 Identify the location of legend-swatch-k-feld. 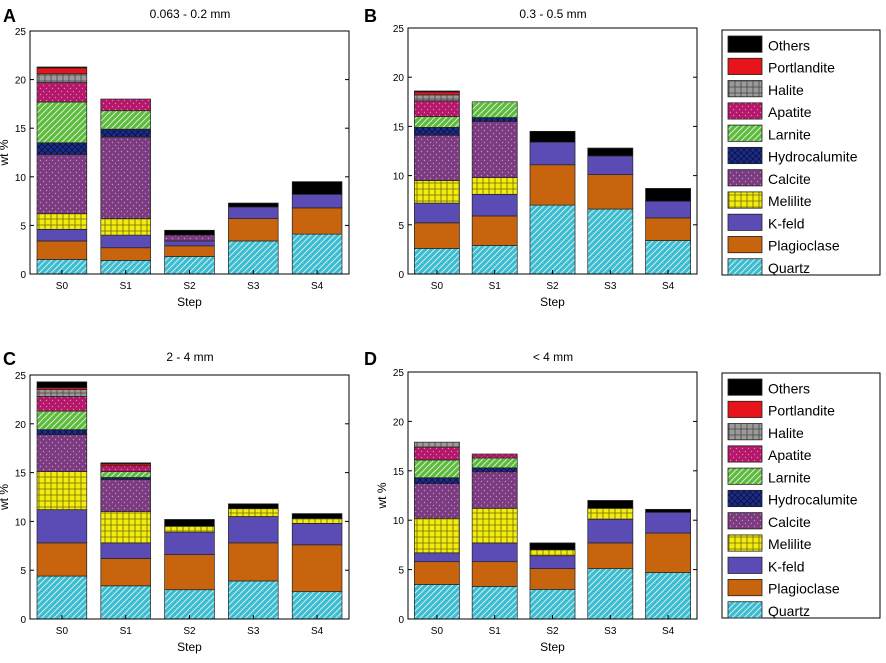
(745, 222).